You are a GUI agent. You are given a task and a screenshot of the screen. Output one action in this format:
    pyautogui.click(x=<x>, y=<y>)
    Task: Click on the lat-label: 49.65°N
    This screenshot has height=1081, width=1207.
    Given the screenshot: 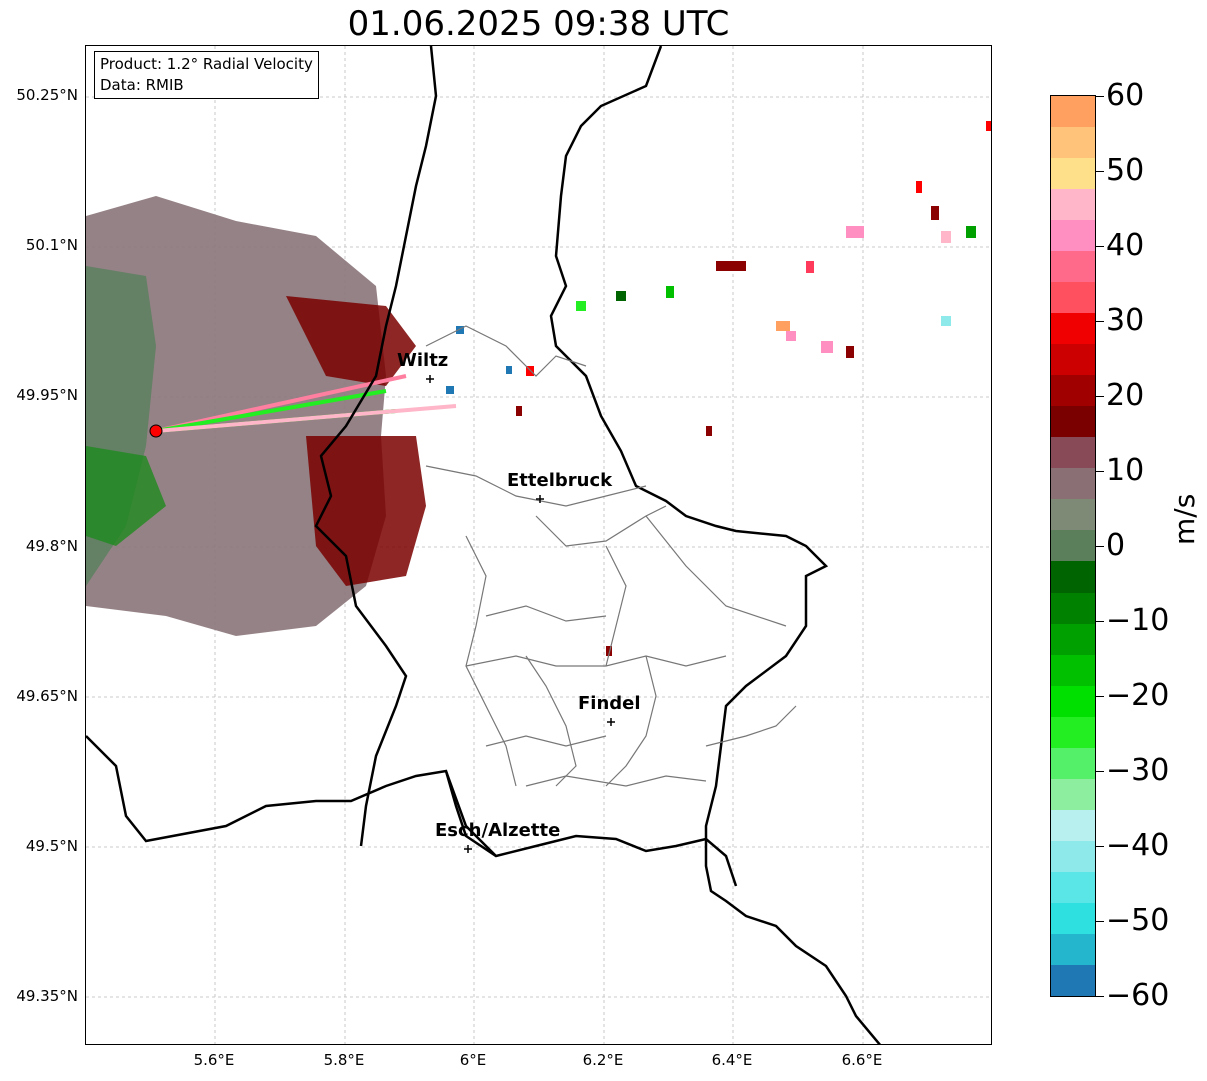 What is the action you would take?
    pyautogui.click(x=47, y=696)
    